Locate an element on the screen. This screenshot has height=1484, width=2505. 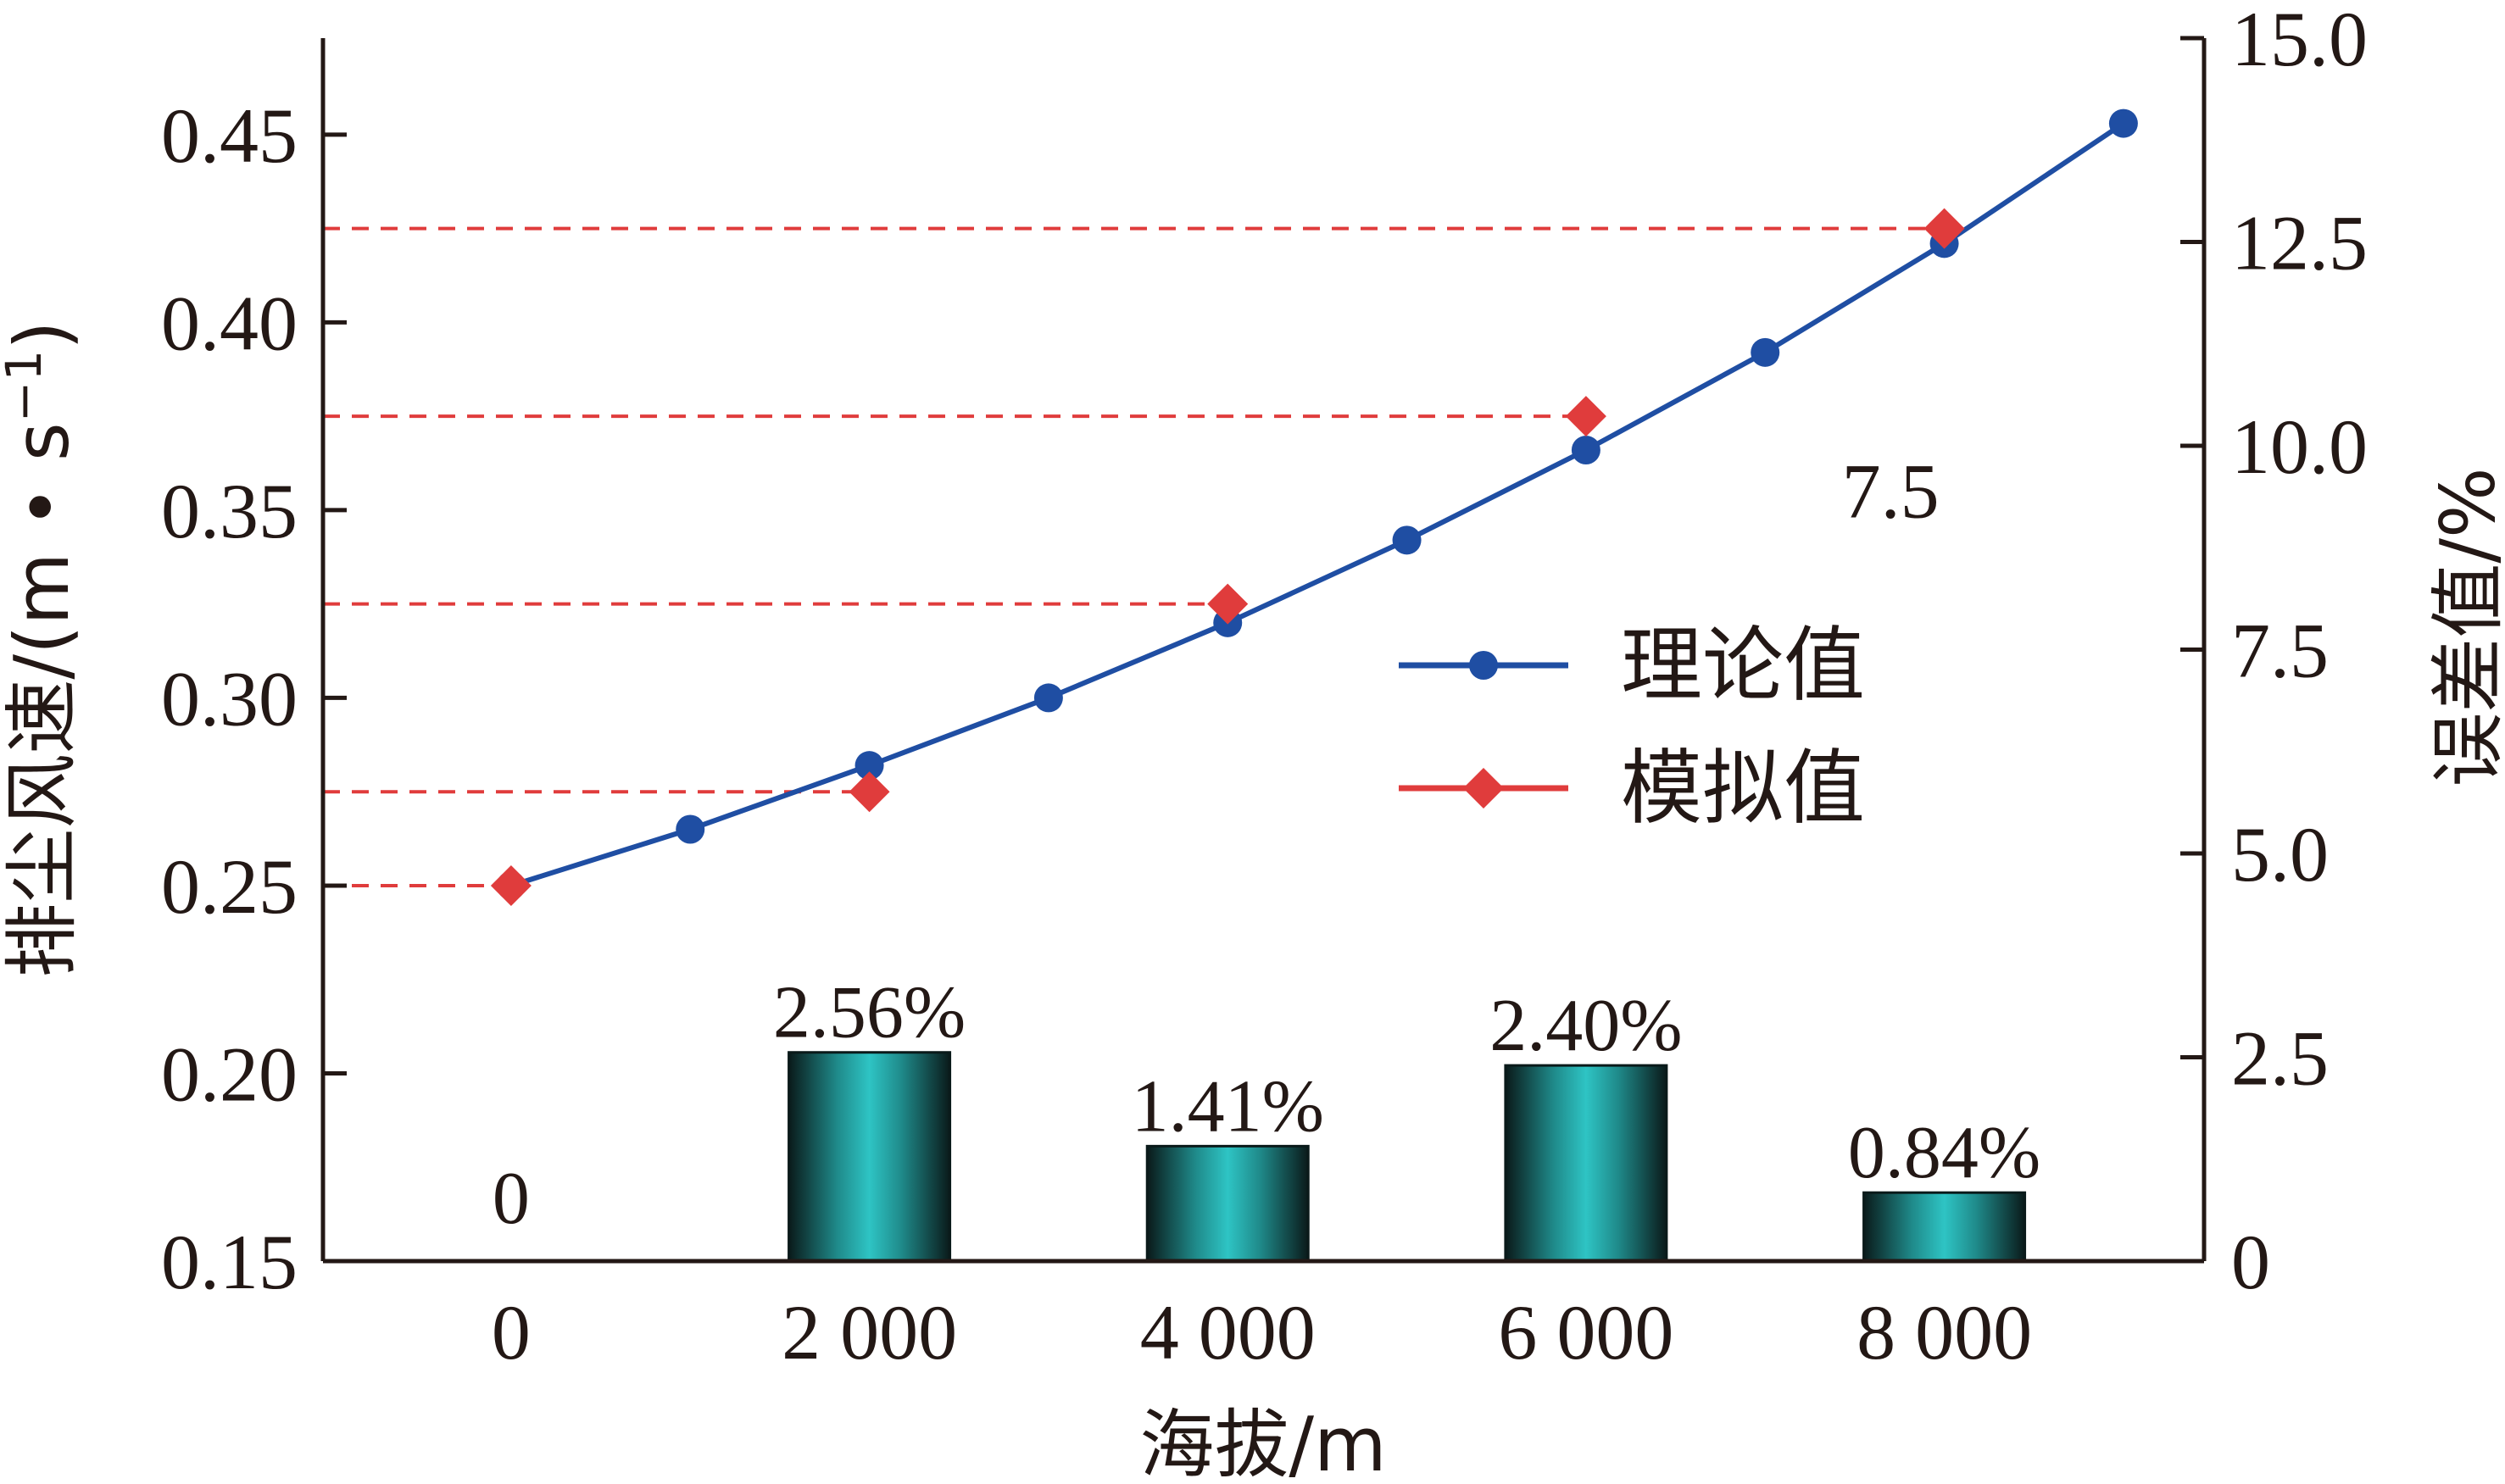
legend-item-theory: 理论值 is located at coordinates (1632, 666).